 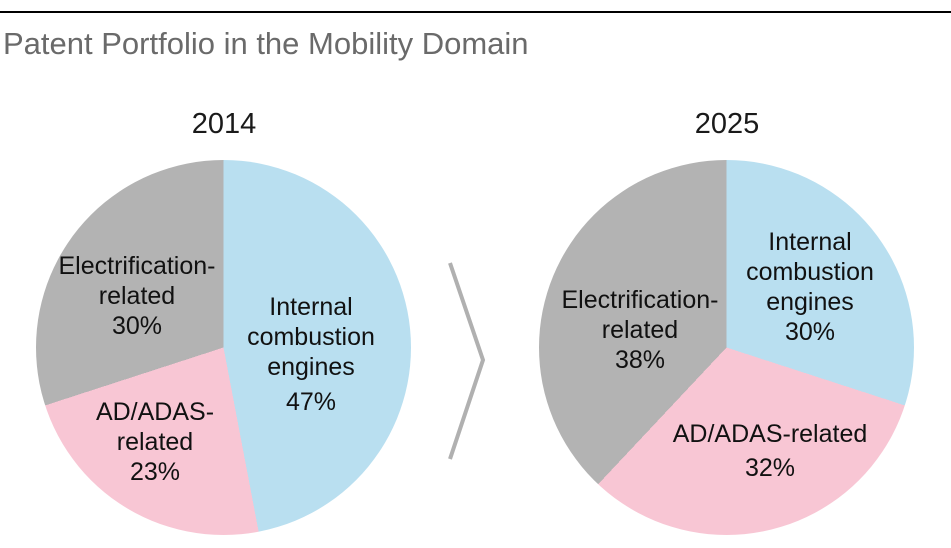 What do you see at coordinates (266, 43) in the screenshot?
I see `figure-title: Patent Portfolio in the Mobility Domain` at bounding box center [266, 43].